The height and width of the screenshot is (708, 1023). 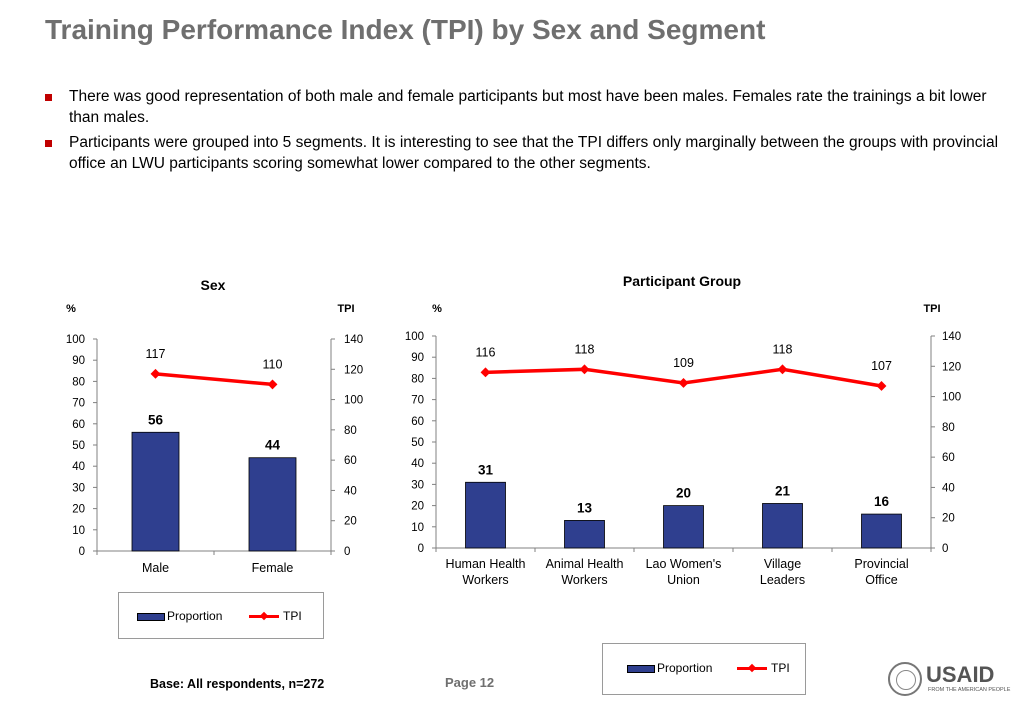 I want to click on page-number: Page 12, so click(x=470, y=682).